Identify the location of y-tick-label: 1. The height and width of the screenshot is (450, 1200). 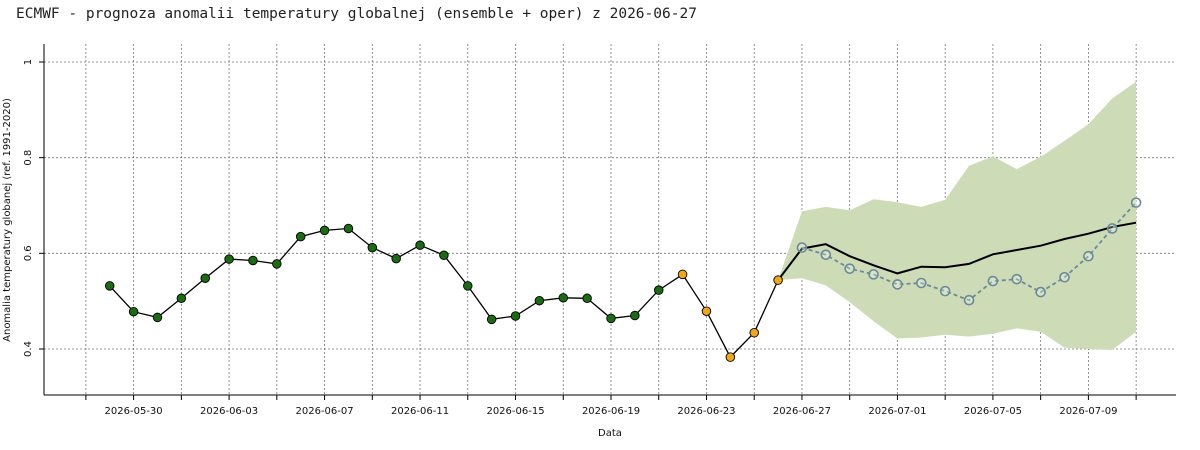
(28, 62).